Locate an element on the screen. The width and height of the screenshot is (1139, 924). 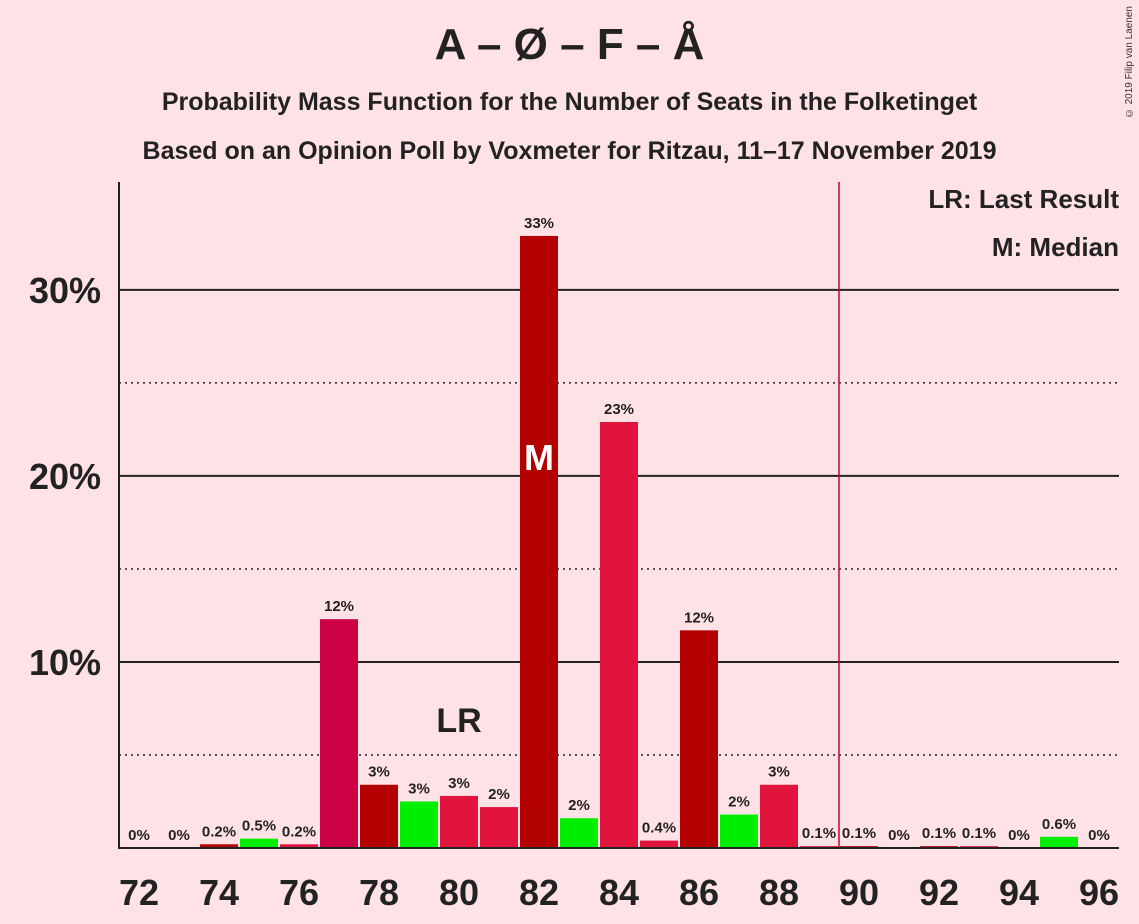
data-label-90: 0.1% is located at coordinates (859, 833).